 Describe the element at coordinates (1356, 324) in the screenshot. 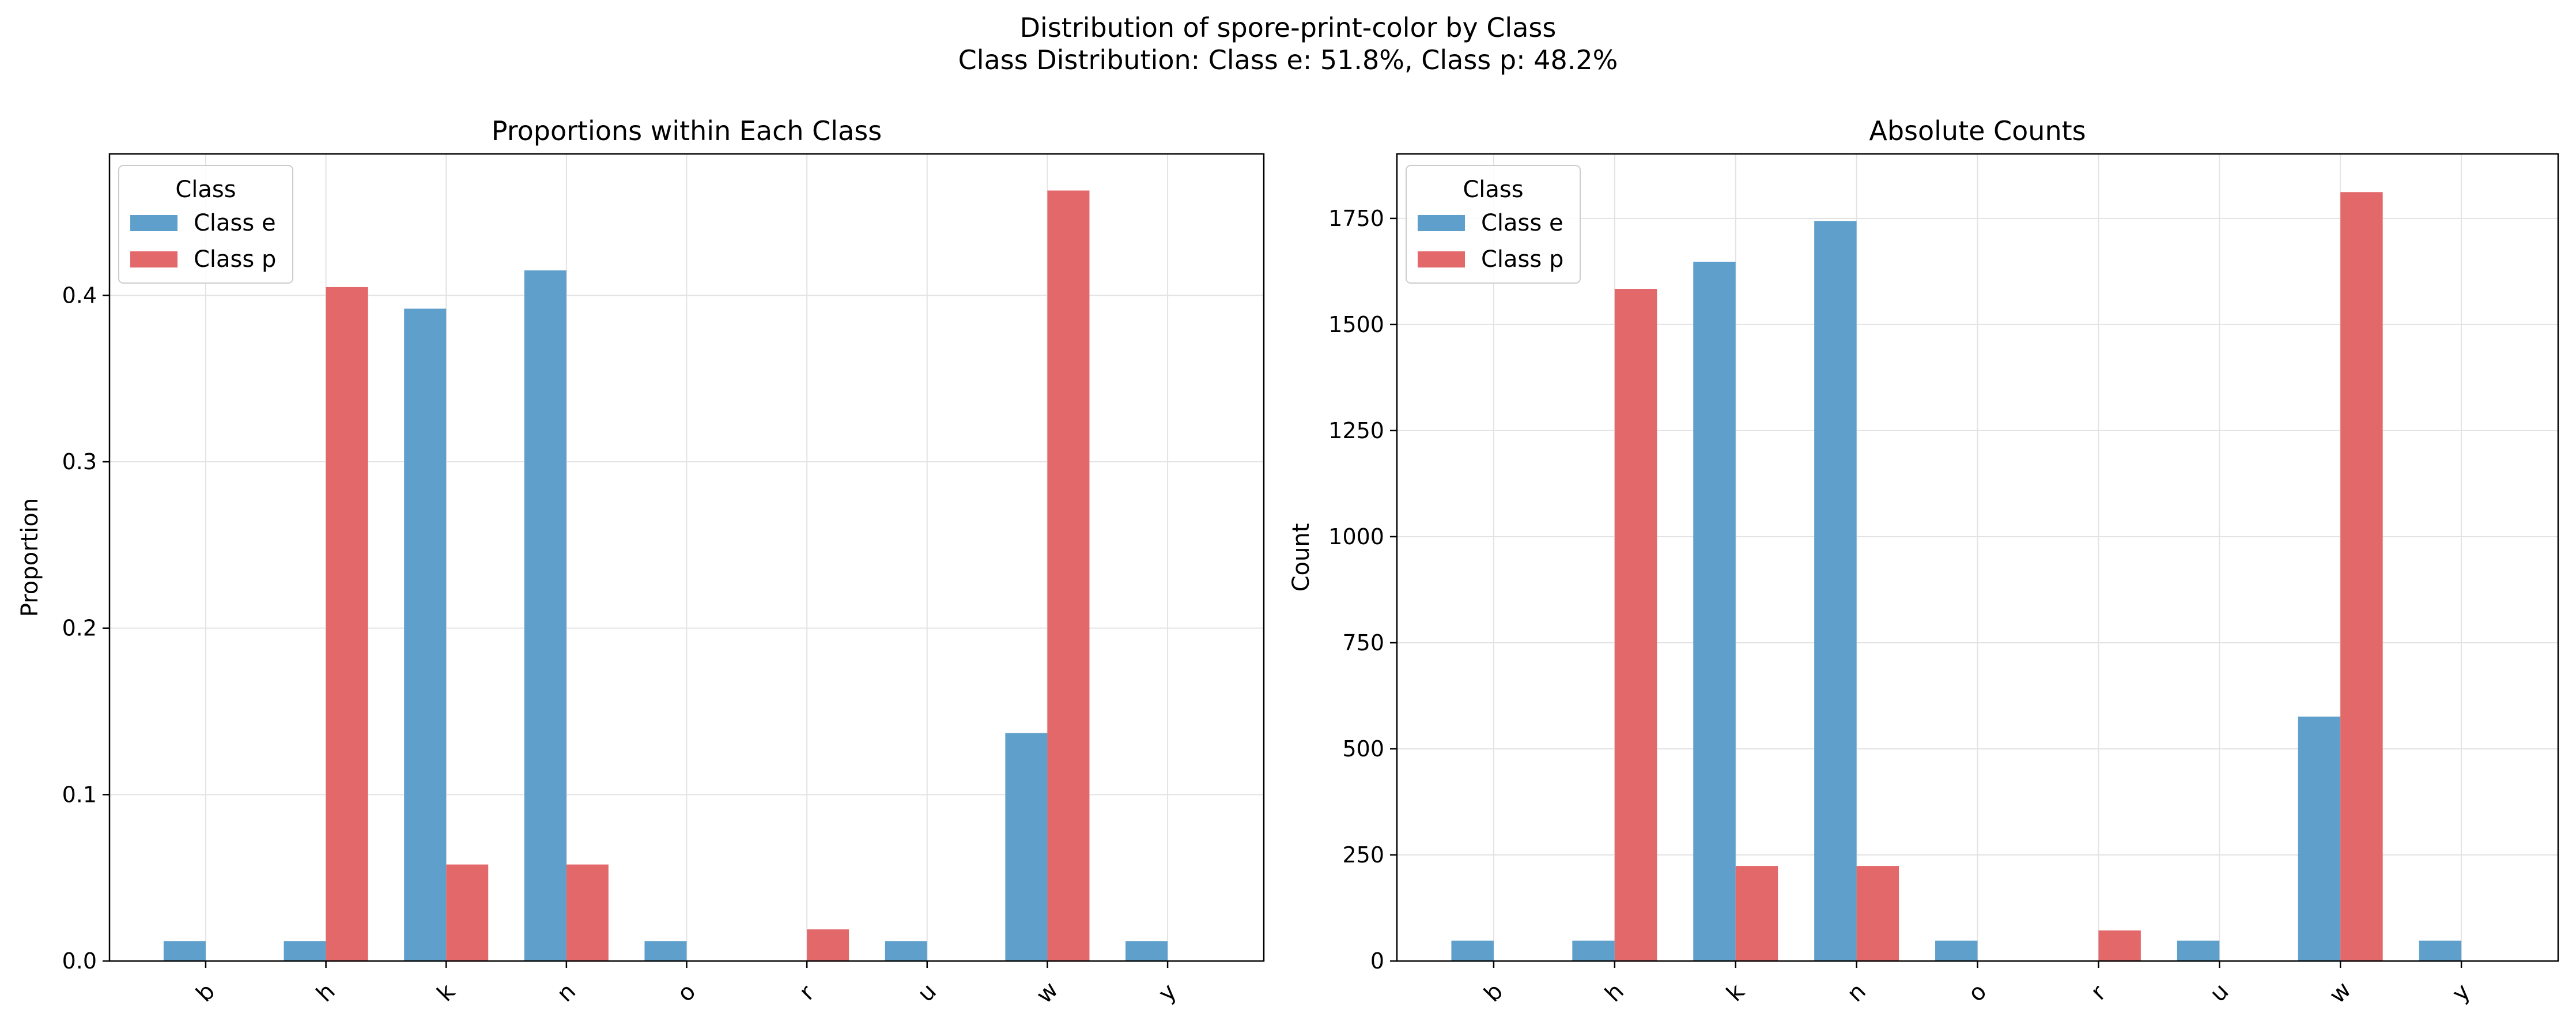

I see `y-tick-label: 1500` at that location.